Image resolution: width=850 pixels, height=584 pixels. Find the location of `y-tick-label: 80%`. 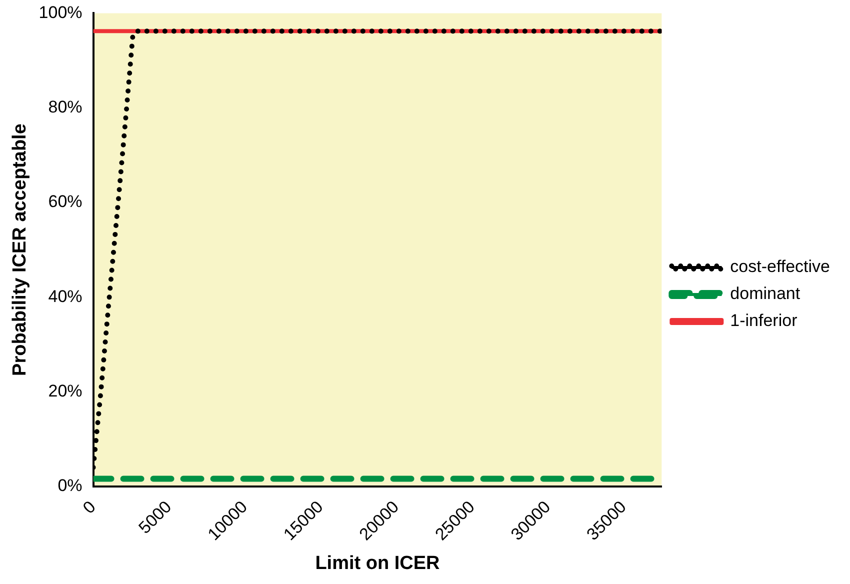

y-tick-label: 80% is located at coordinates (65, 107).